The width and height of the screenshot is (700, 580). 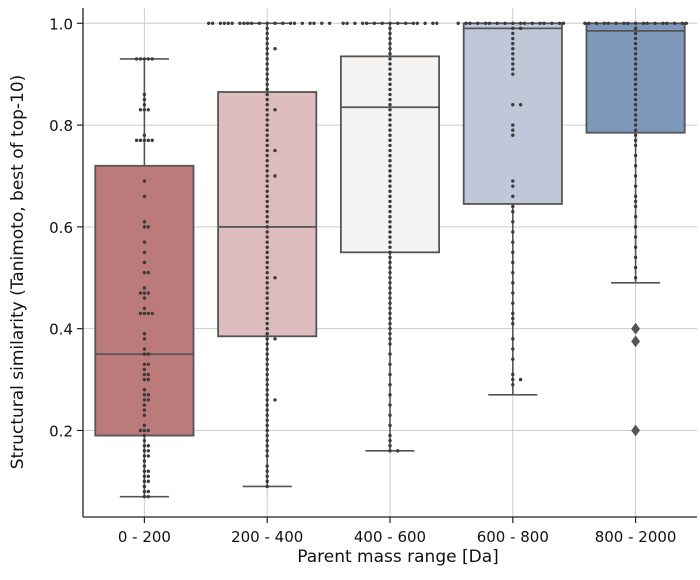 I want to click on y-tick-label: 0.6, so click(x=61, y=228).